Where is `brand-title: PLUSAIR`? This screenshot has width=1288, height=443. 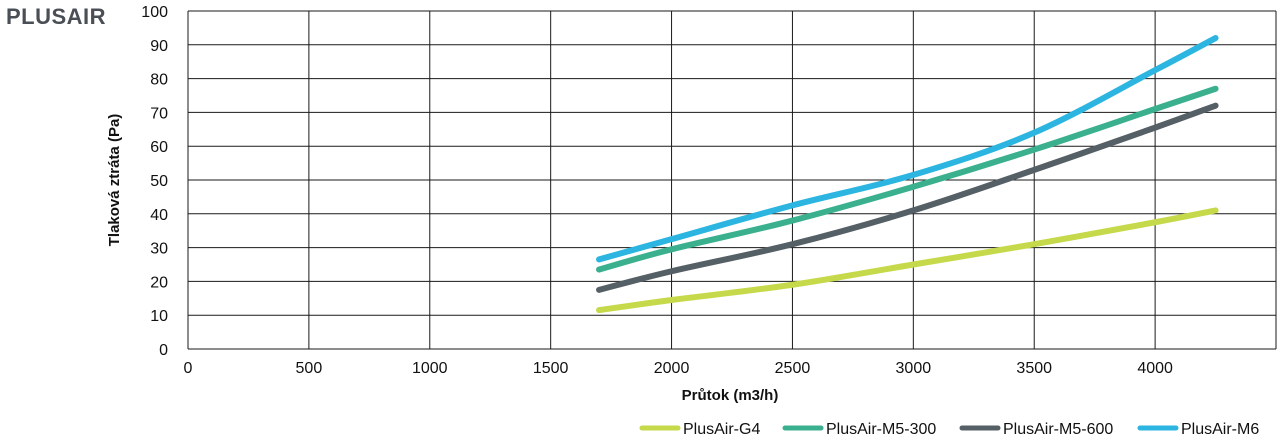
brand-title: PLUSAIR is located at coordinates (56, 16).